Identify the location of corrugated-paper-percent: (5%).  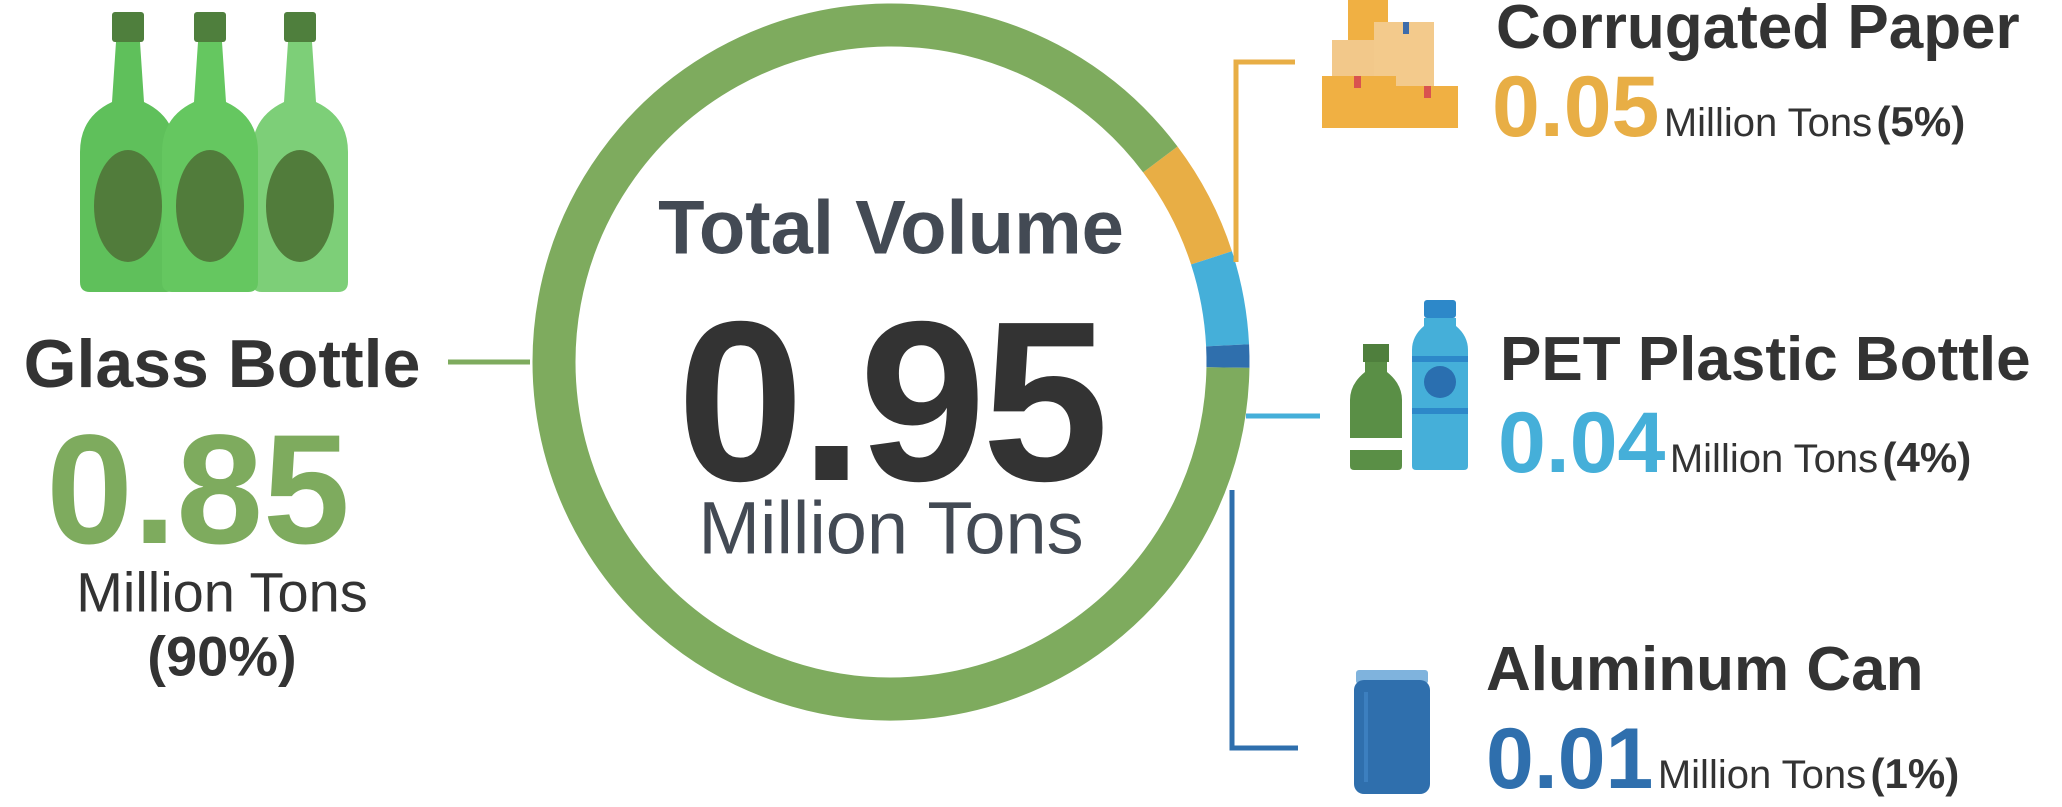
(1921, 121).